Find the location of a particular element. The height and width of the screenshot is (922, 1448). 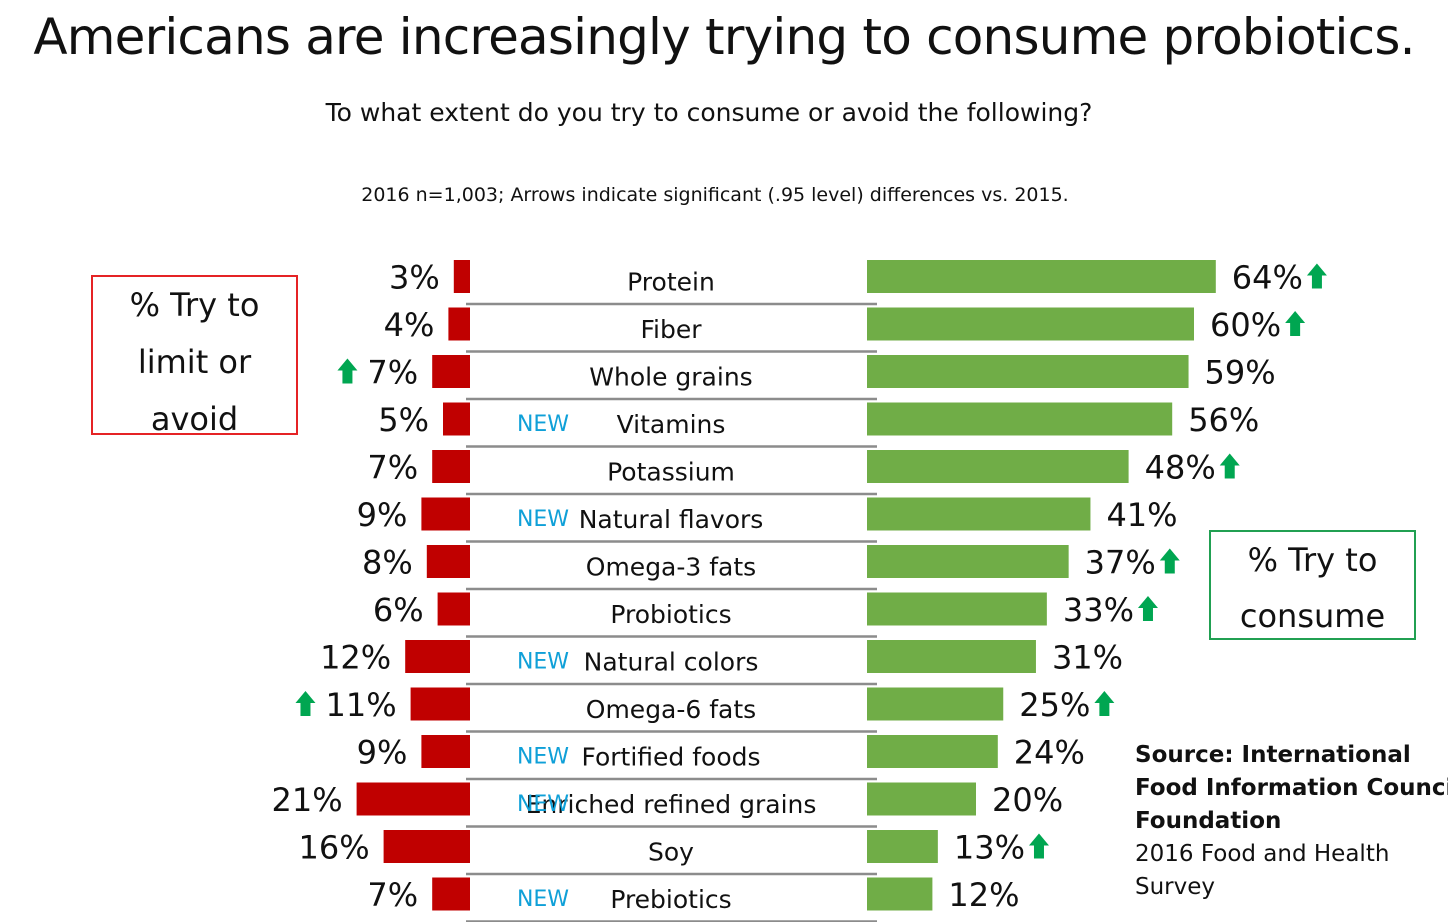

avoid-value-label: 16% is located at coordinates (333, 848).